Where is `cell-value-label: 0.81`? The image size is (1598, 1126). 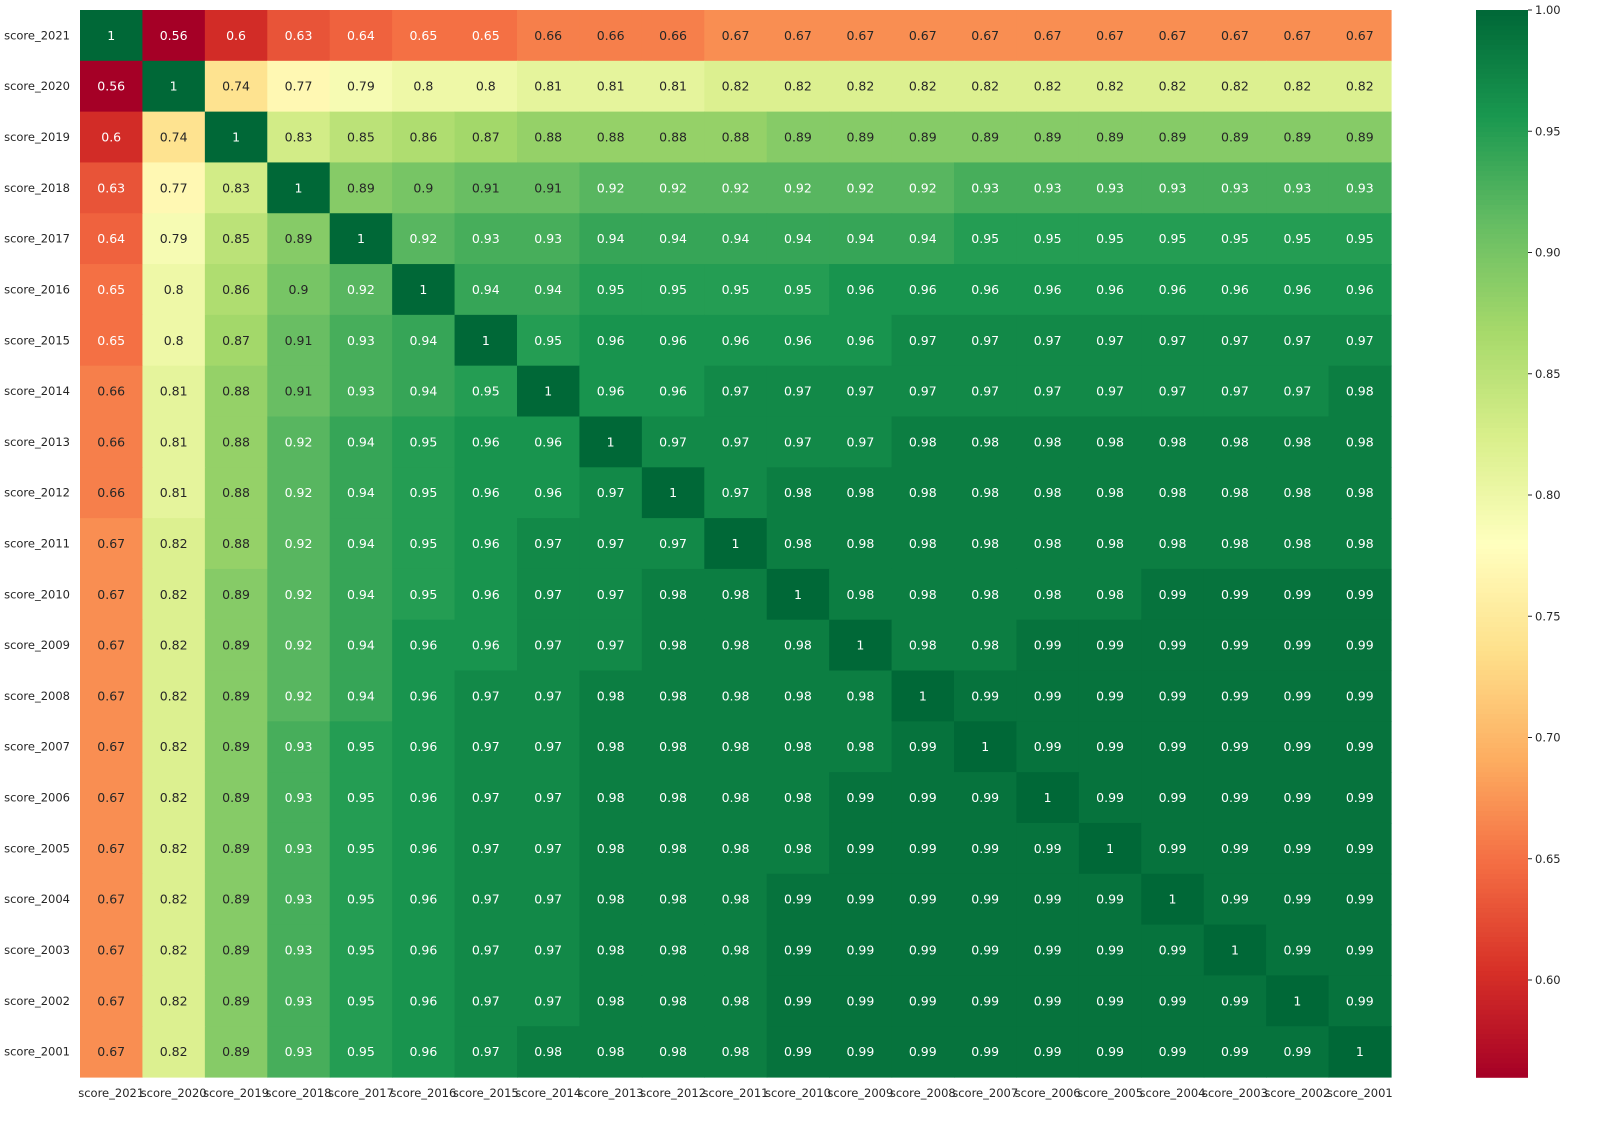 cell-value-label: 0.81 is located at coordinates (611, 86).